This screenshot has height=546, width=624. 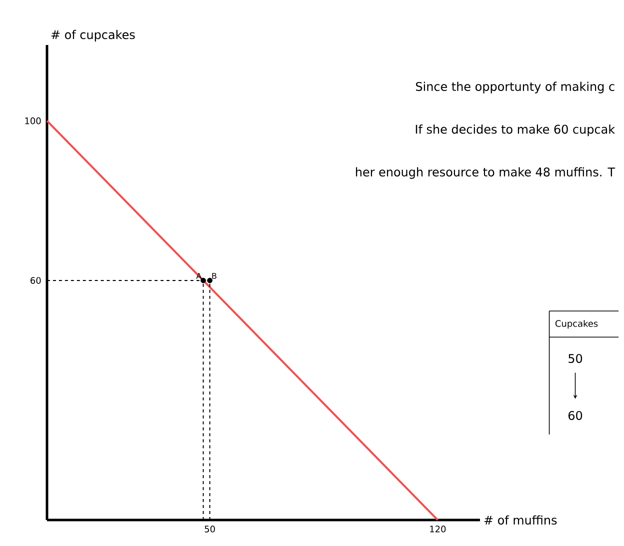 What do you see at coordinates (33, 120) in the screenshot?
I see `y-tick-label: 100` at bounding box center [33, 120].